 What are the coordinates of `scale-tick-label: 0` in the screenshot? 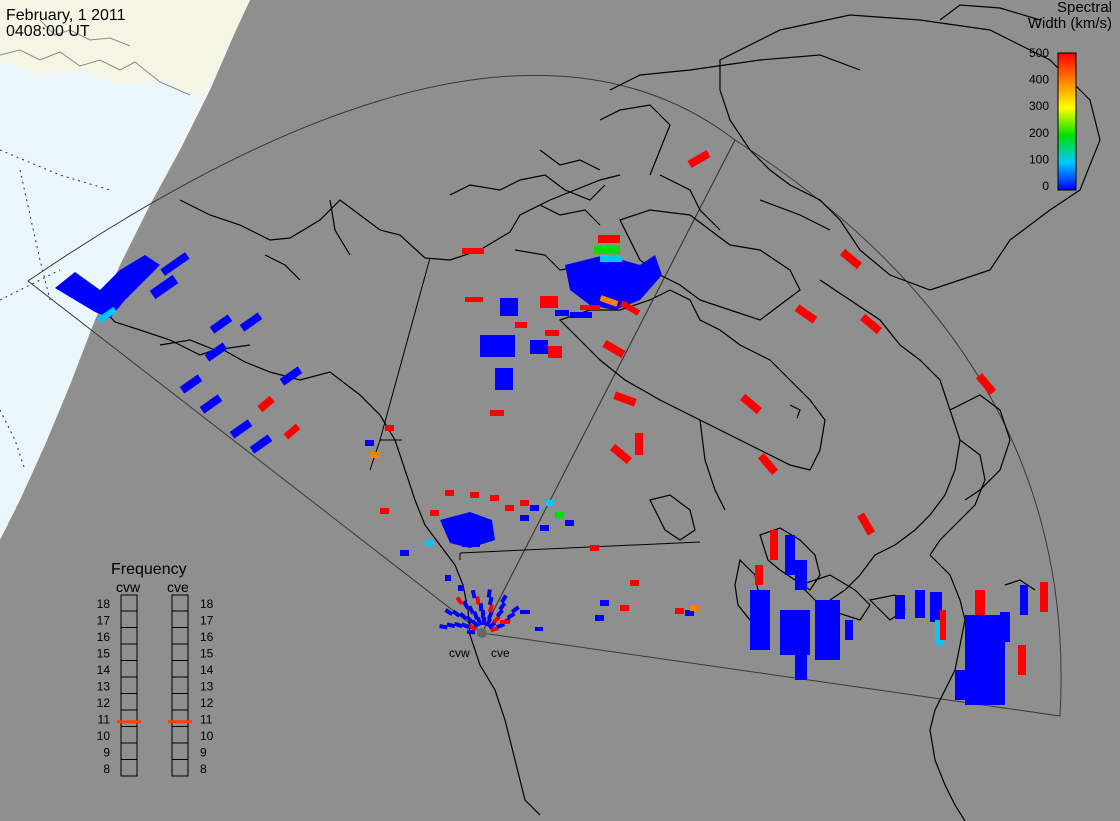 It's located at (1045, 186).